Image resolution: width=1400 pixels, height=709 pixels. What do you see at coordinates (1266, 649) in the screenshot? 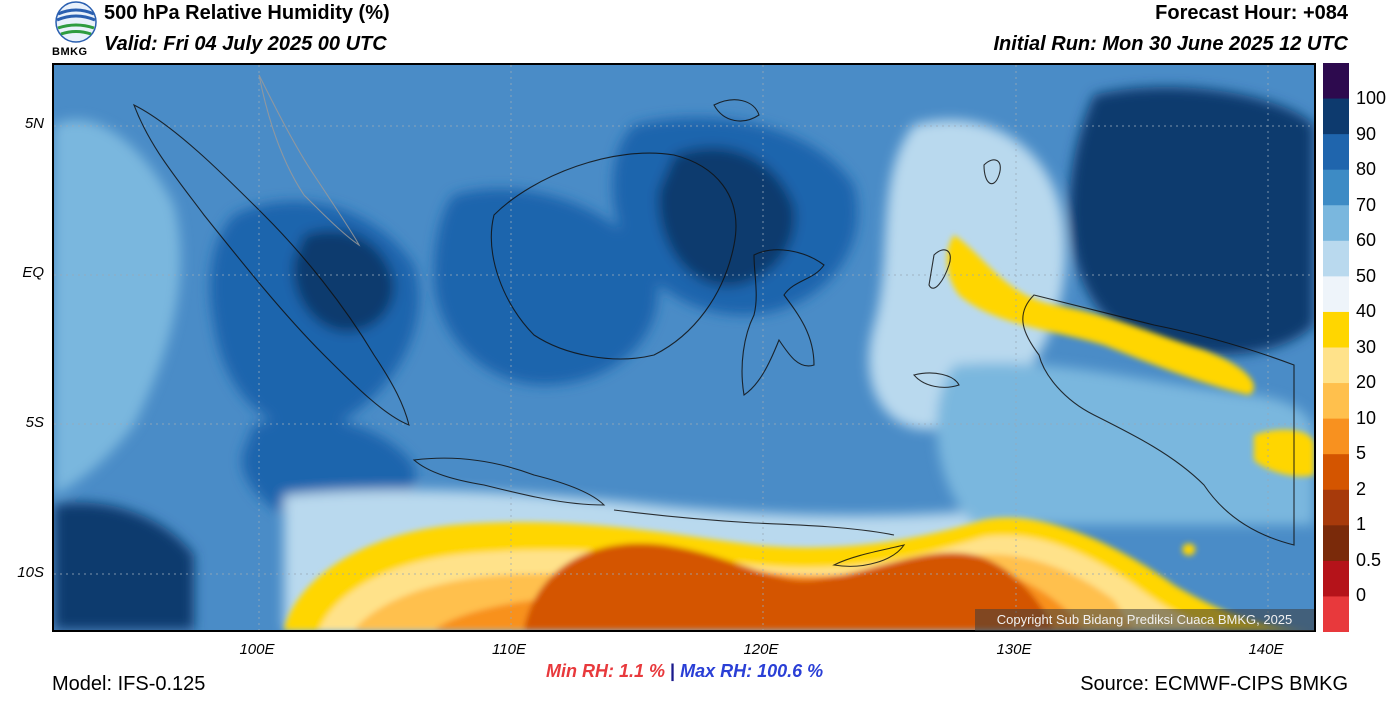
I see `lon-label-140e: 140E` at bounding box center [1266, 649].